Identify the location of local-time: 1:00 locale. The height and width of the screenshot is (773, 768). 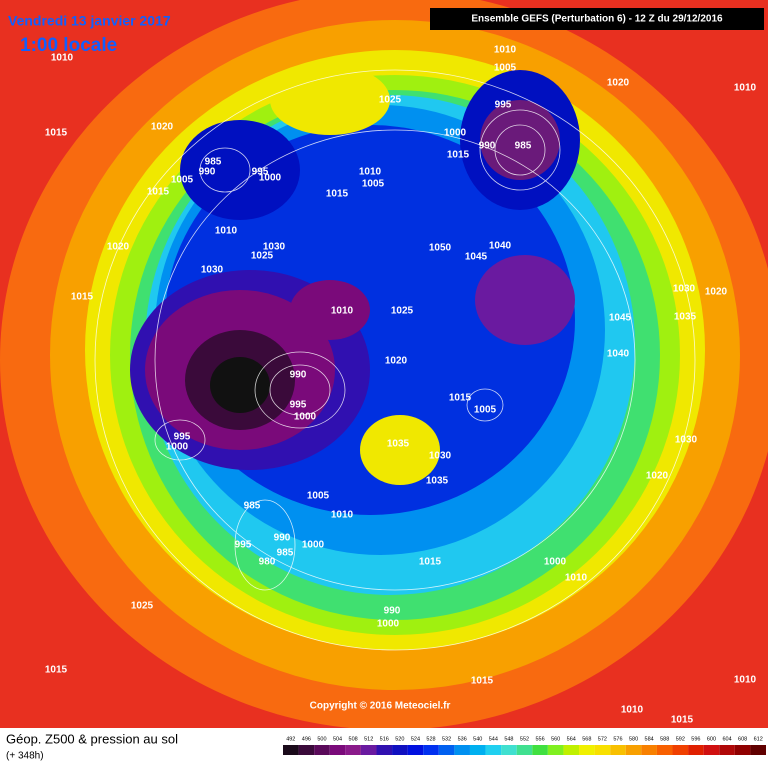
(68, 45).